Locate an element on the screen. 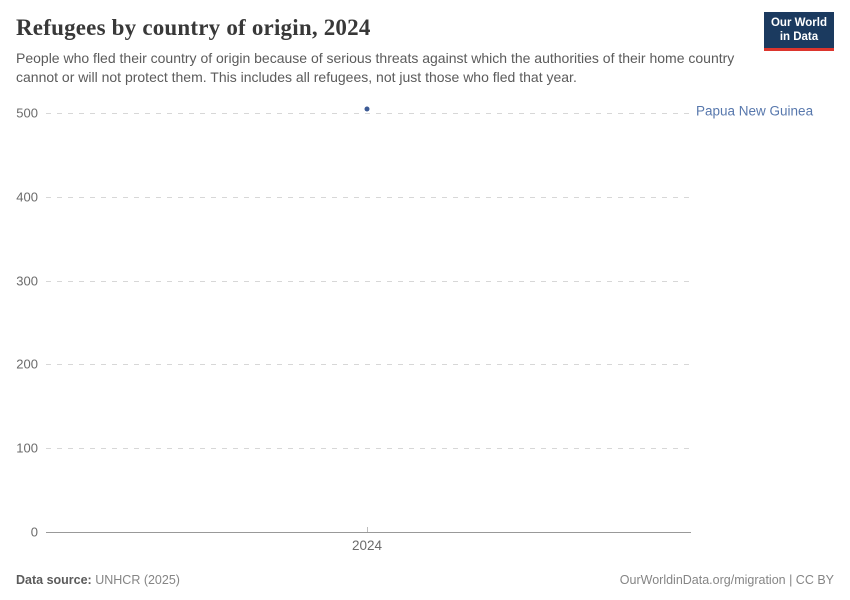 This screenshot has height=600, width=850. data-source-value: UNHCR (2025) is located at coordinates (135, 580).